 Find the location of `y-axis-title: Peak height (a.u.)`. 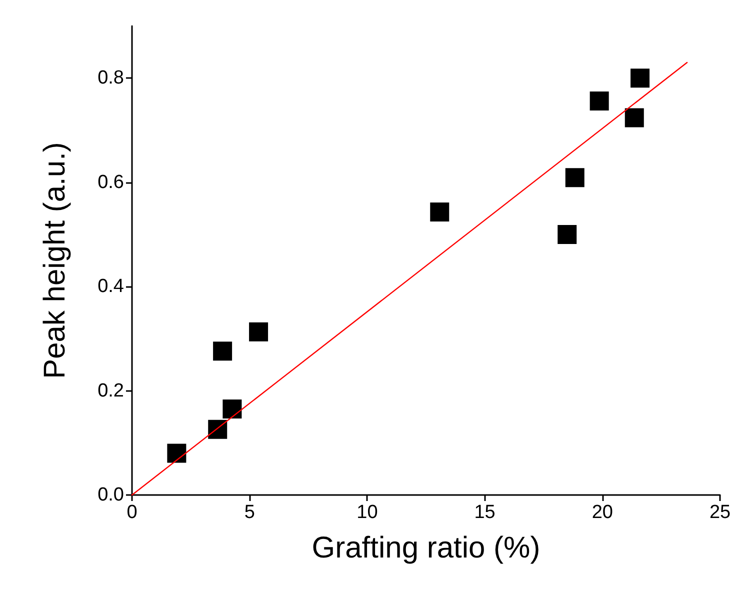

y-axis-title: Peak height (a.u.) is located at coordinates (55, 260).